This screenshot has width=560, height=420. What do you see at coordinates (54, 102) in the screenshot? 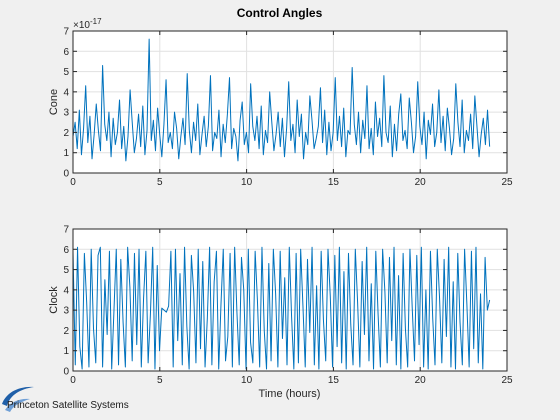
I see `cone-ylabel: Cone` at bounding box center [54, 102].